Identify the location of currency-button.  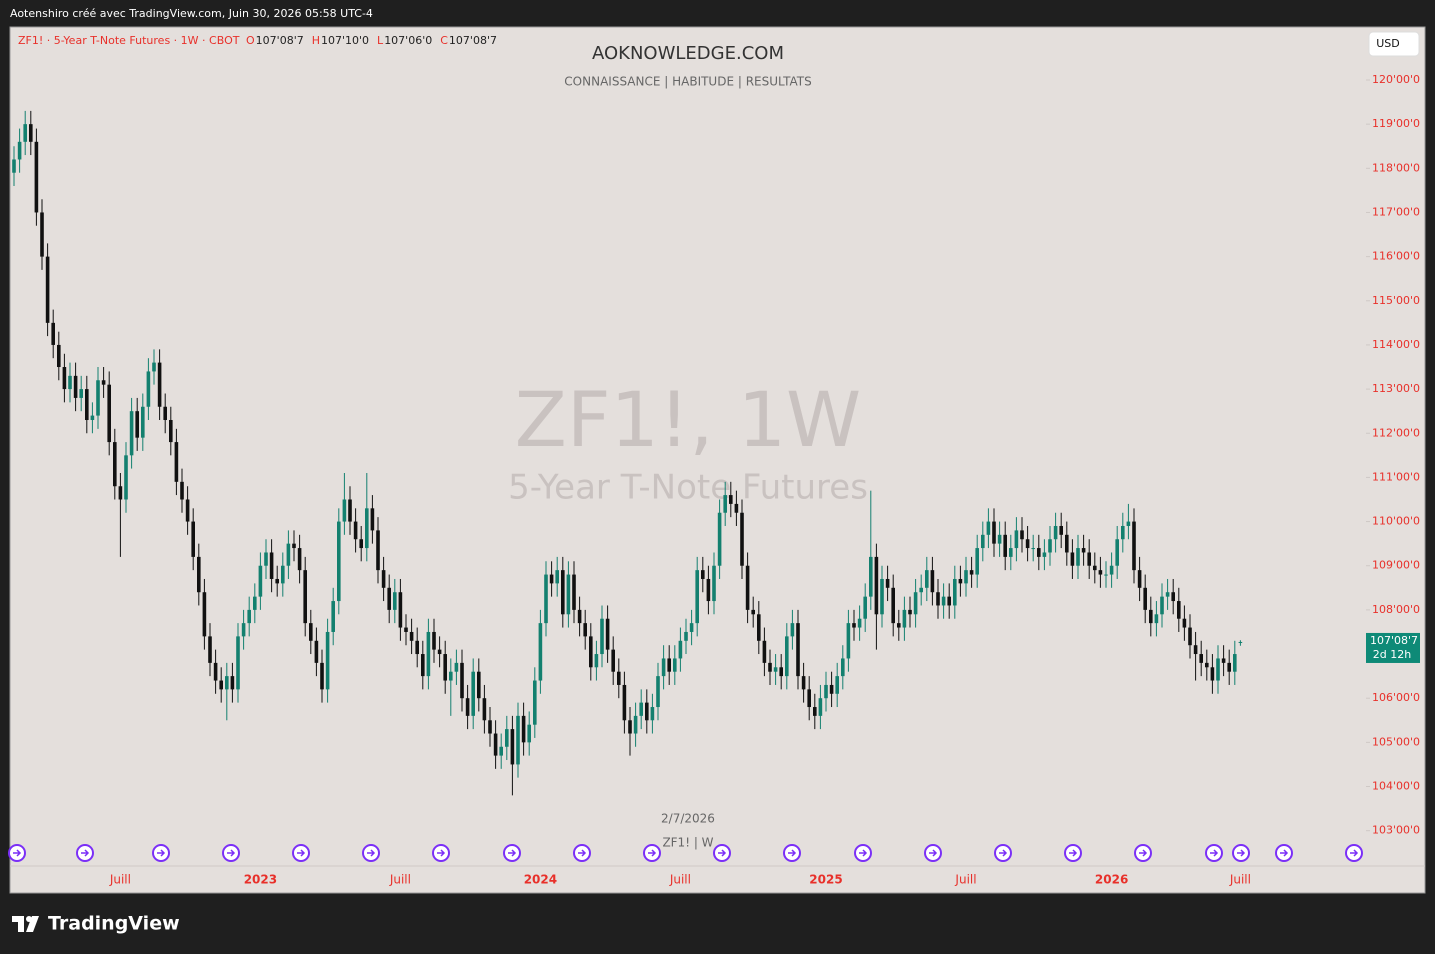
(1394, 44).